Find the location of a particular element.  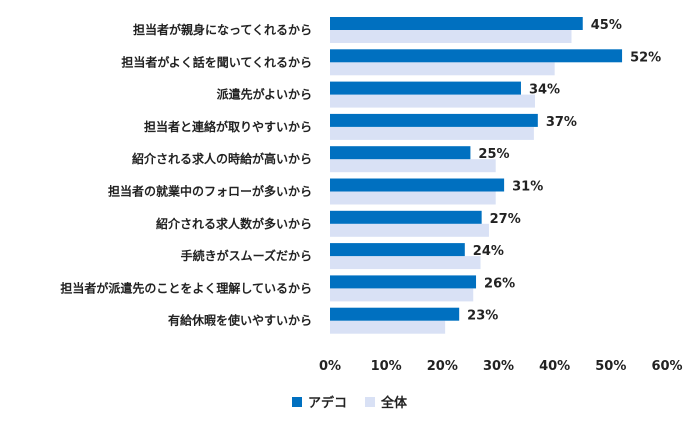

x-tick-label: 10% is located at coordinates (386, 366).